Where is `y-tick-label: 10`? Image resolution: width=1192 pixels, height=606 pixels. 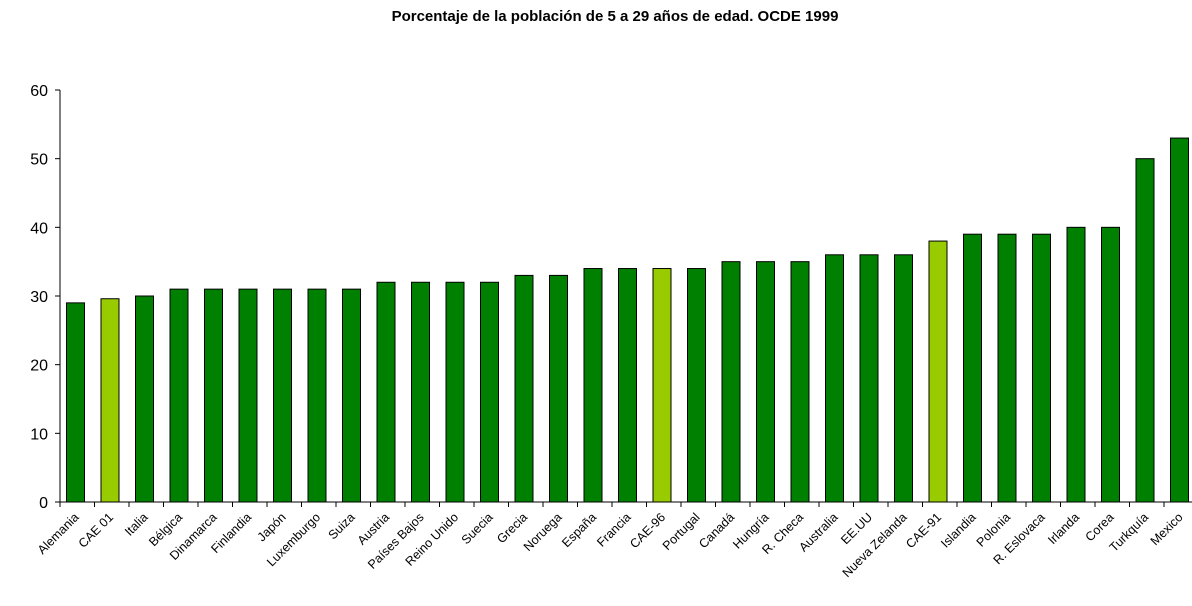
y-tick-label: 10 is located at coordinates (39, 434).